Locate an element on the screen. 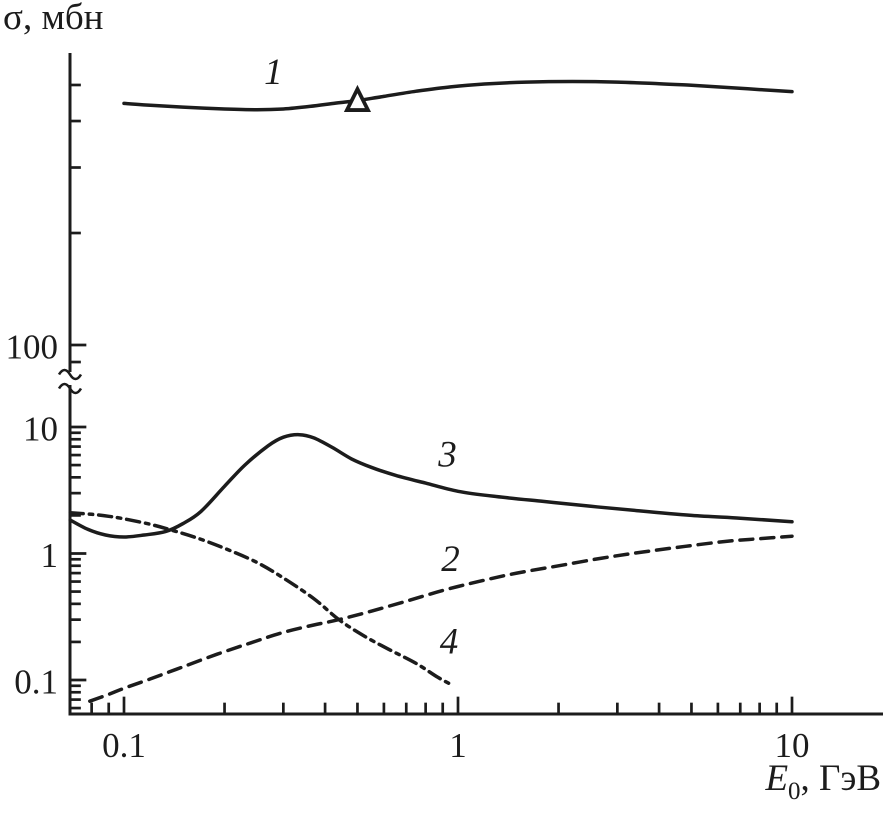 This screenshot has width=885, height=823. x-axis-title-unit: , ГэВ is located at coordinates (840, 778).